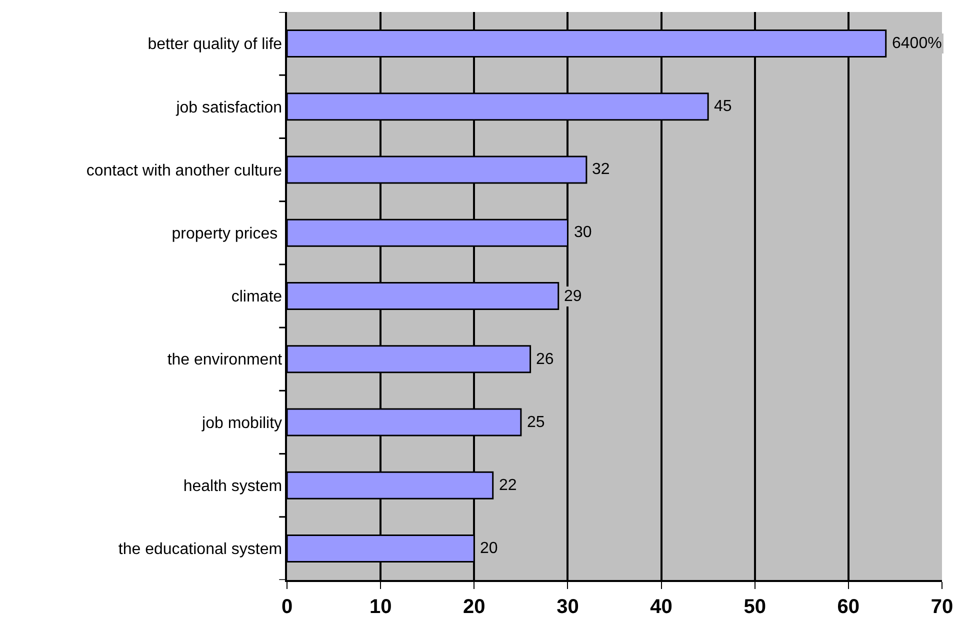 This screenshot has height=632, width=972. What do you see at coordinates (573, 296) in the screenshot?
I see `data-label: 29` at bounding box center [573, 296].